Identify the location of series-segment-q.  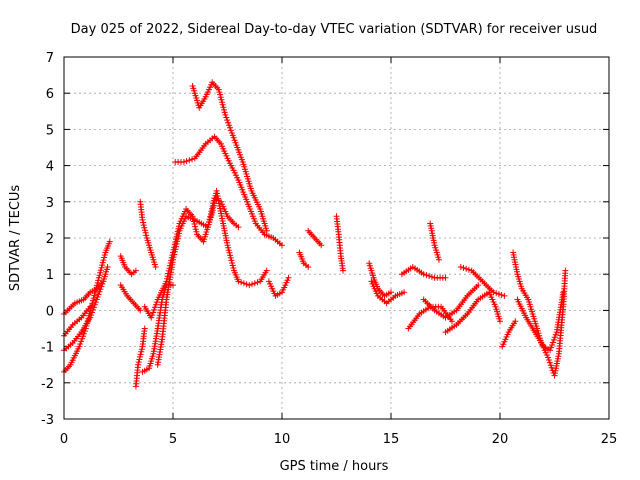
(339, 243).